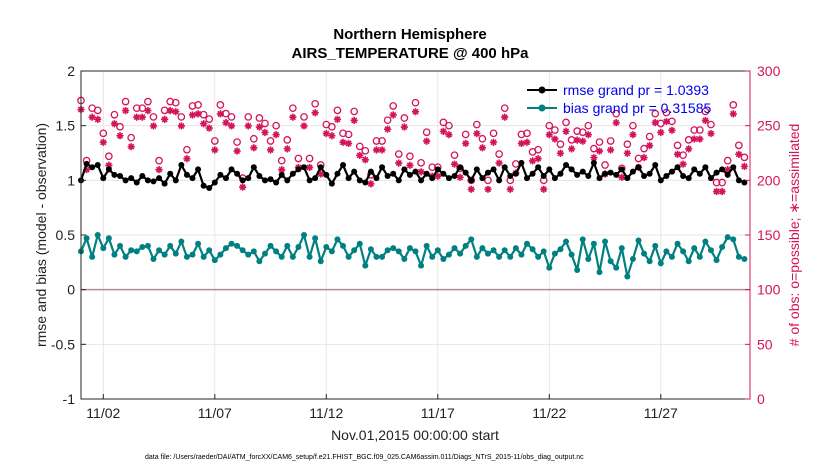 The height and width of the screenshot is (470, 830). What do you see at coordinates (415, 435) in the screenshot?
I see `x-axis-label: Nov.01,2015 00:00:00 start` at bounding box center [415, 435].